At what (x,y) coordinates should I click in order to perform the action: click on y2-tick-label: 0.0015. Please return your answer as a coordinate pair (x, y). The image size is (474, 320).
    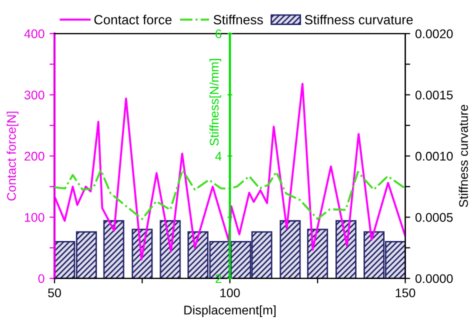
    Looking at the image, I should click on (434, 95).